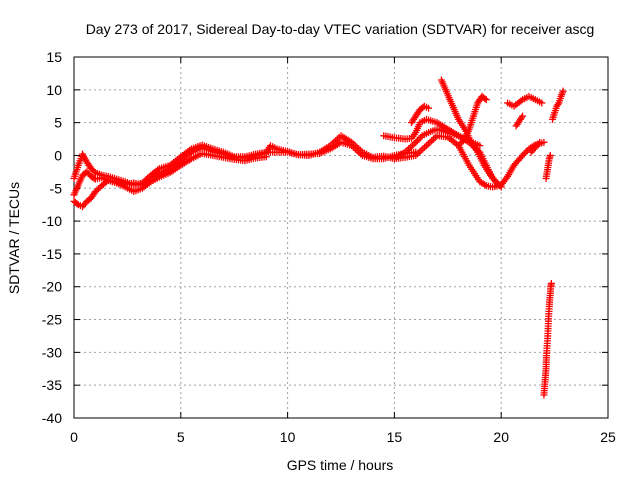 The image size is (640, 480). Describe the element at coordinates (54, 57) in the screenshot. I see `y-tick-label: 15` at that location.